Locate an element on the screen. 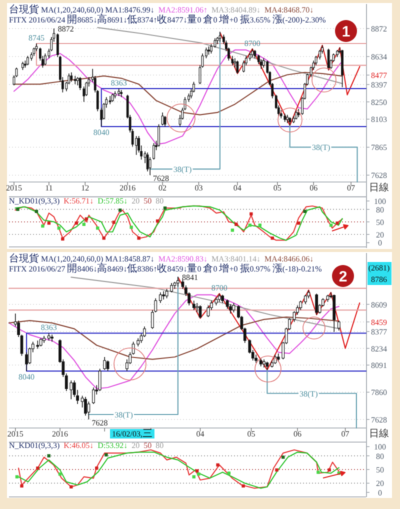  y-tick-label: 8477 is located at coordinates (379, 75).